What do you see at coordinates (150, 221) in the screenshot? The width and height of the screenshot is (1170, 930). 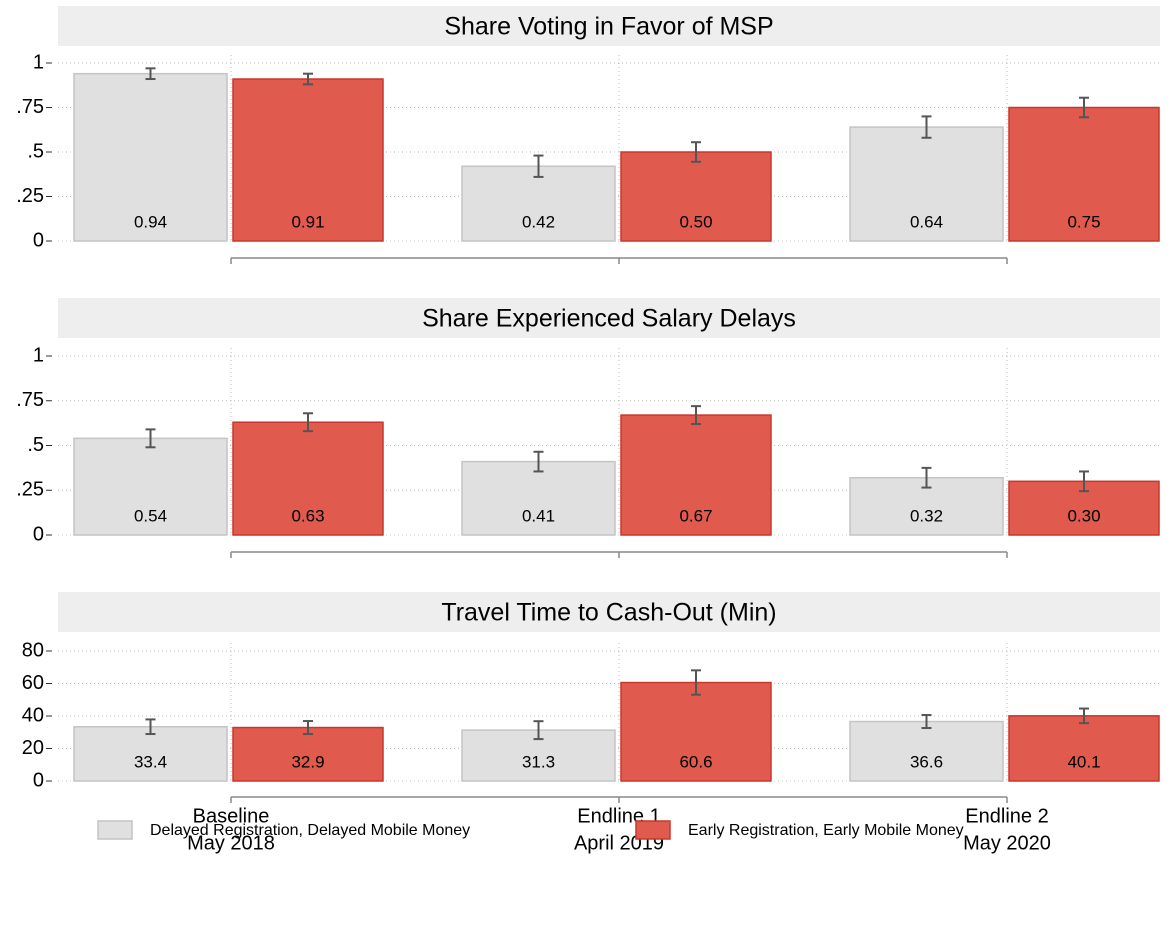 I see `value-label: 0.94` at bounding box center [150, 221].